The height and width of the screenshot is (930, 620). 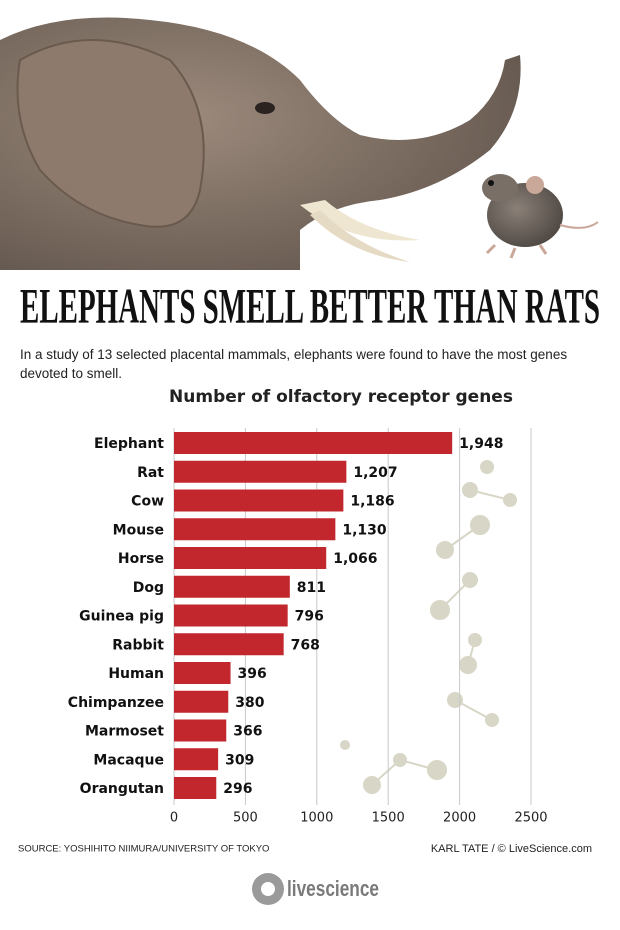 I want to click on x-tick-label: 500, so click(x=245, y=818).